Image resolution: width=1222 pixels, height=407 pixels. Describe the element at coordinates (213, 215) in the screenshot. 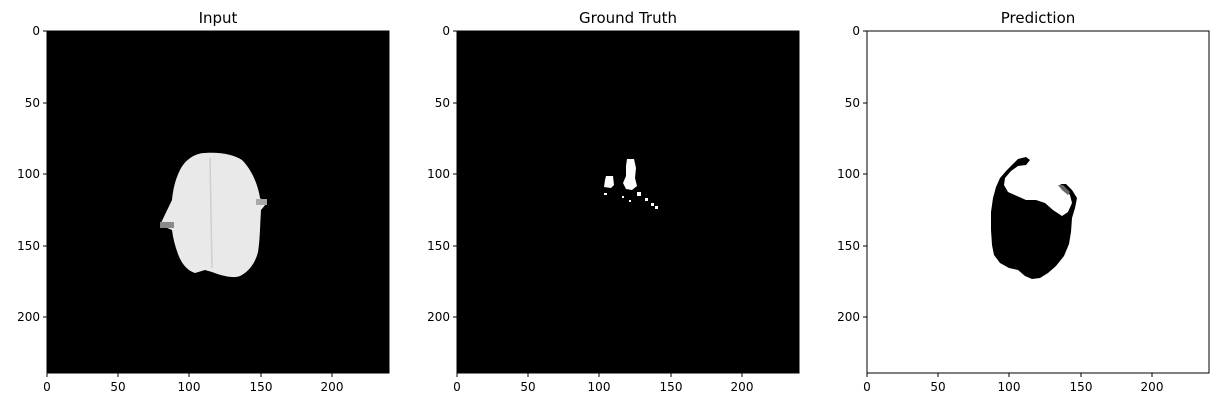

I see `brain-slice-image` at that location.